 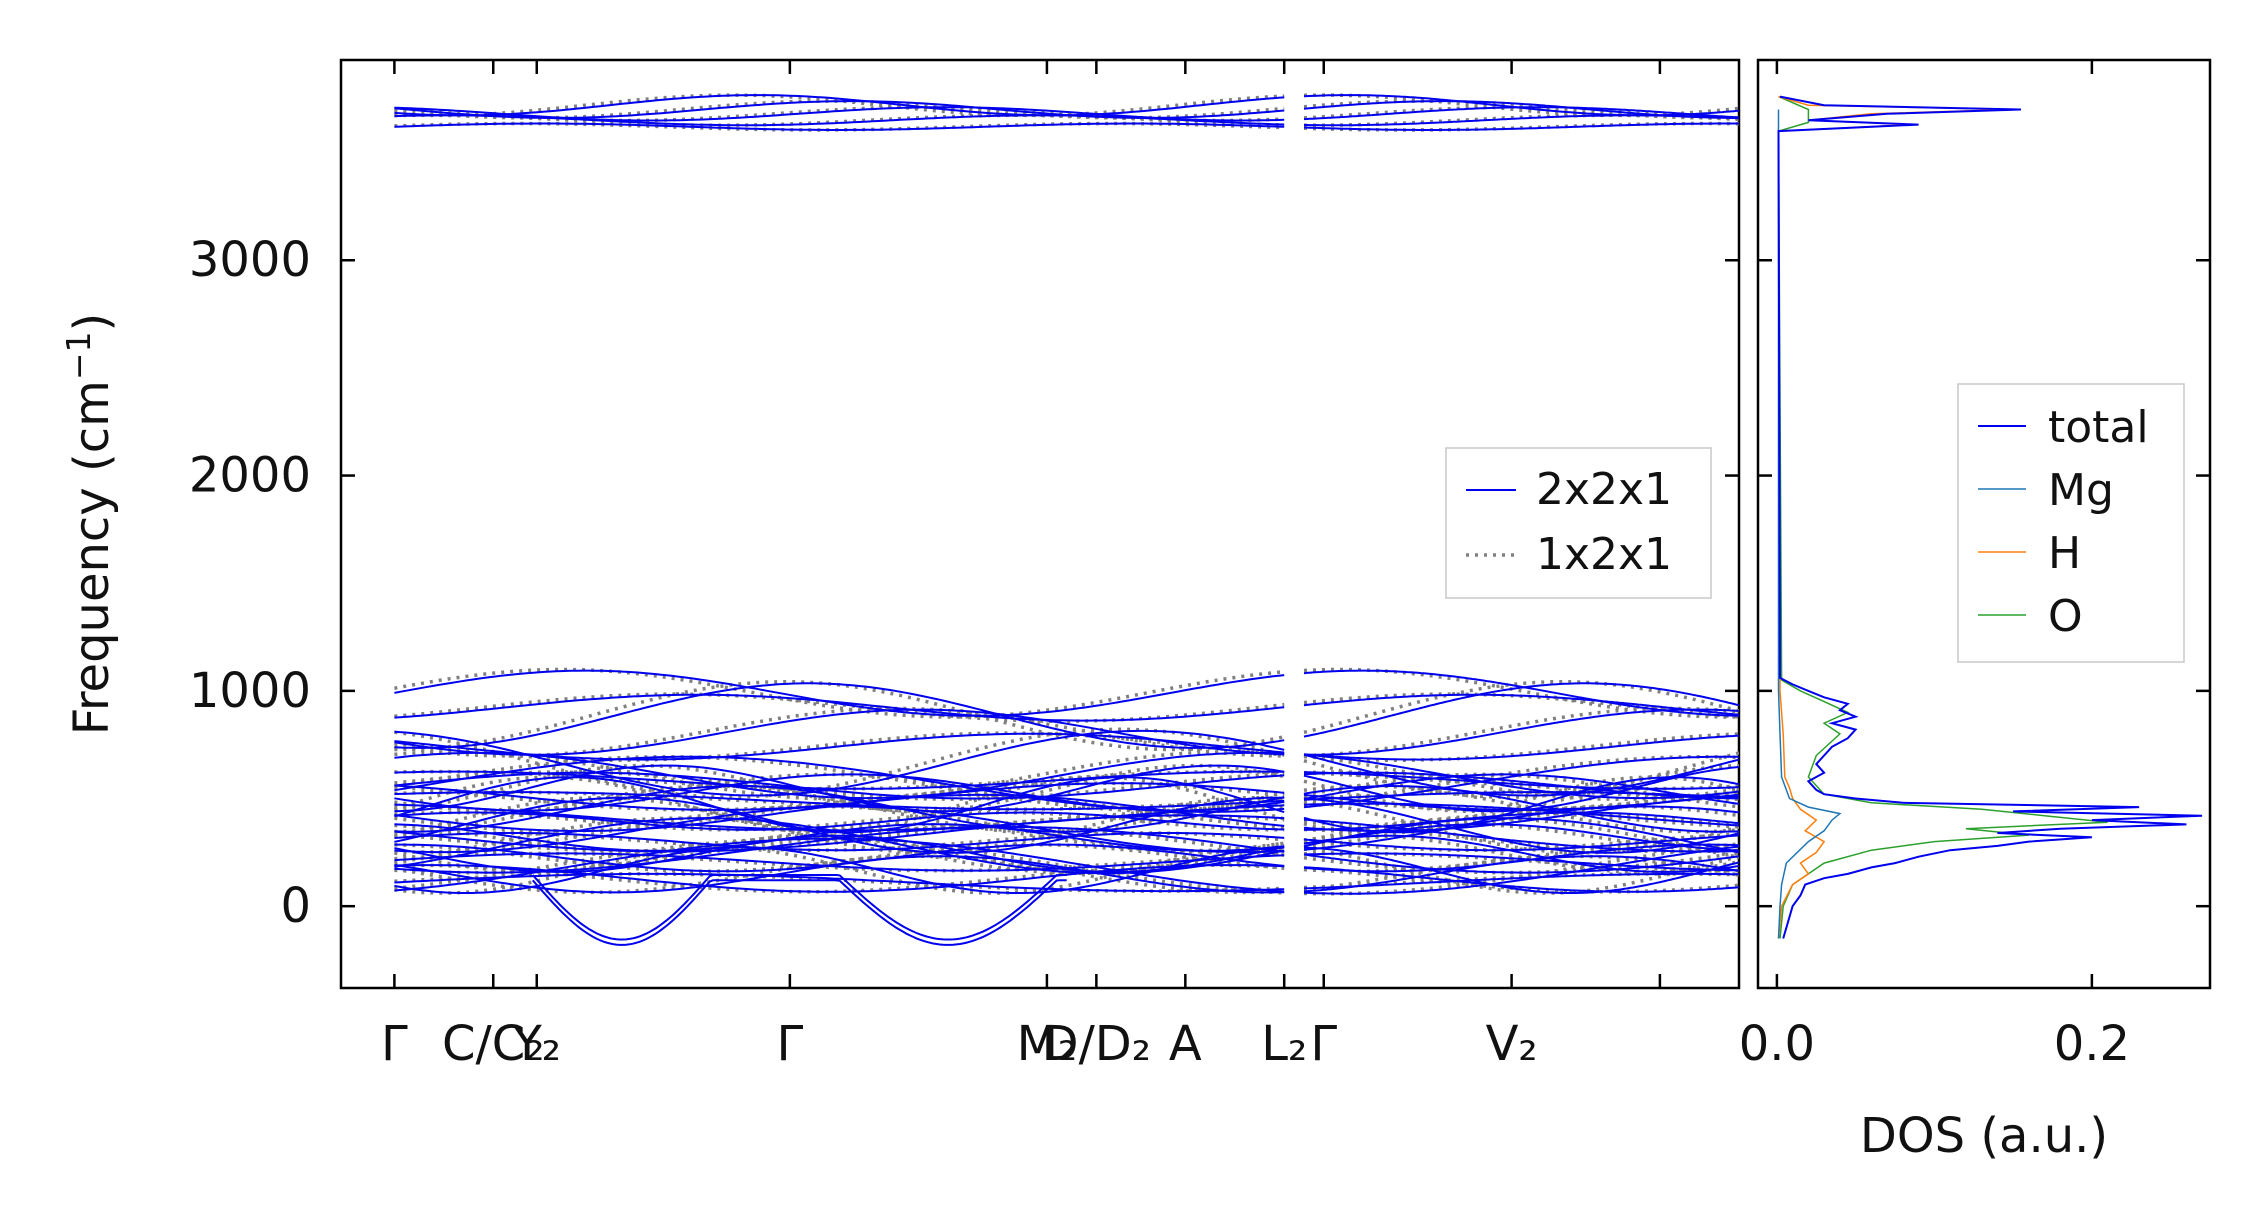 I want to click on legend-label-o: O, so click(x=2065, y=616).